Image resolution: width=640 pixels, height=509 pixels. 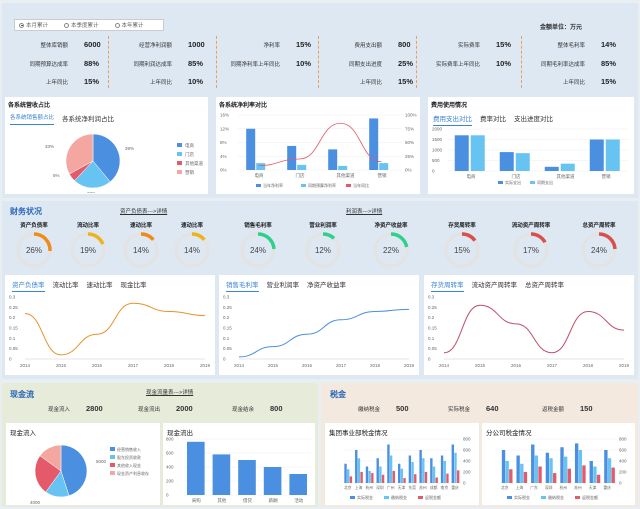 What do you see at coordinates (170, 453) in the screenshot?
I see `y-tick-label: 600` at bounding box center [170, 453].